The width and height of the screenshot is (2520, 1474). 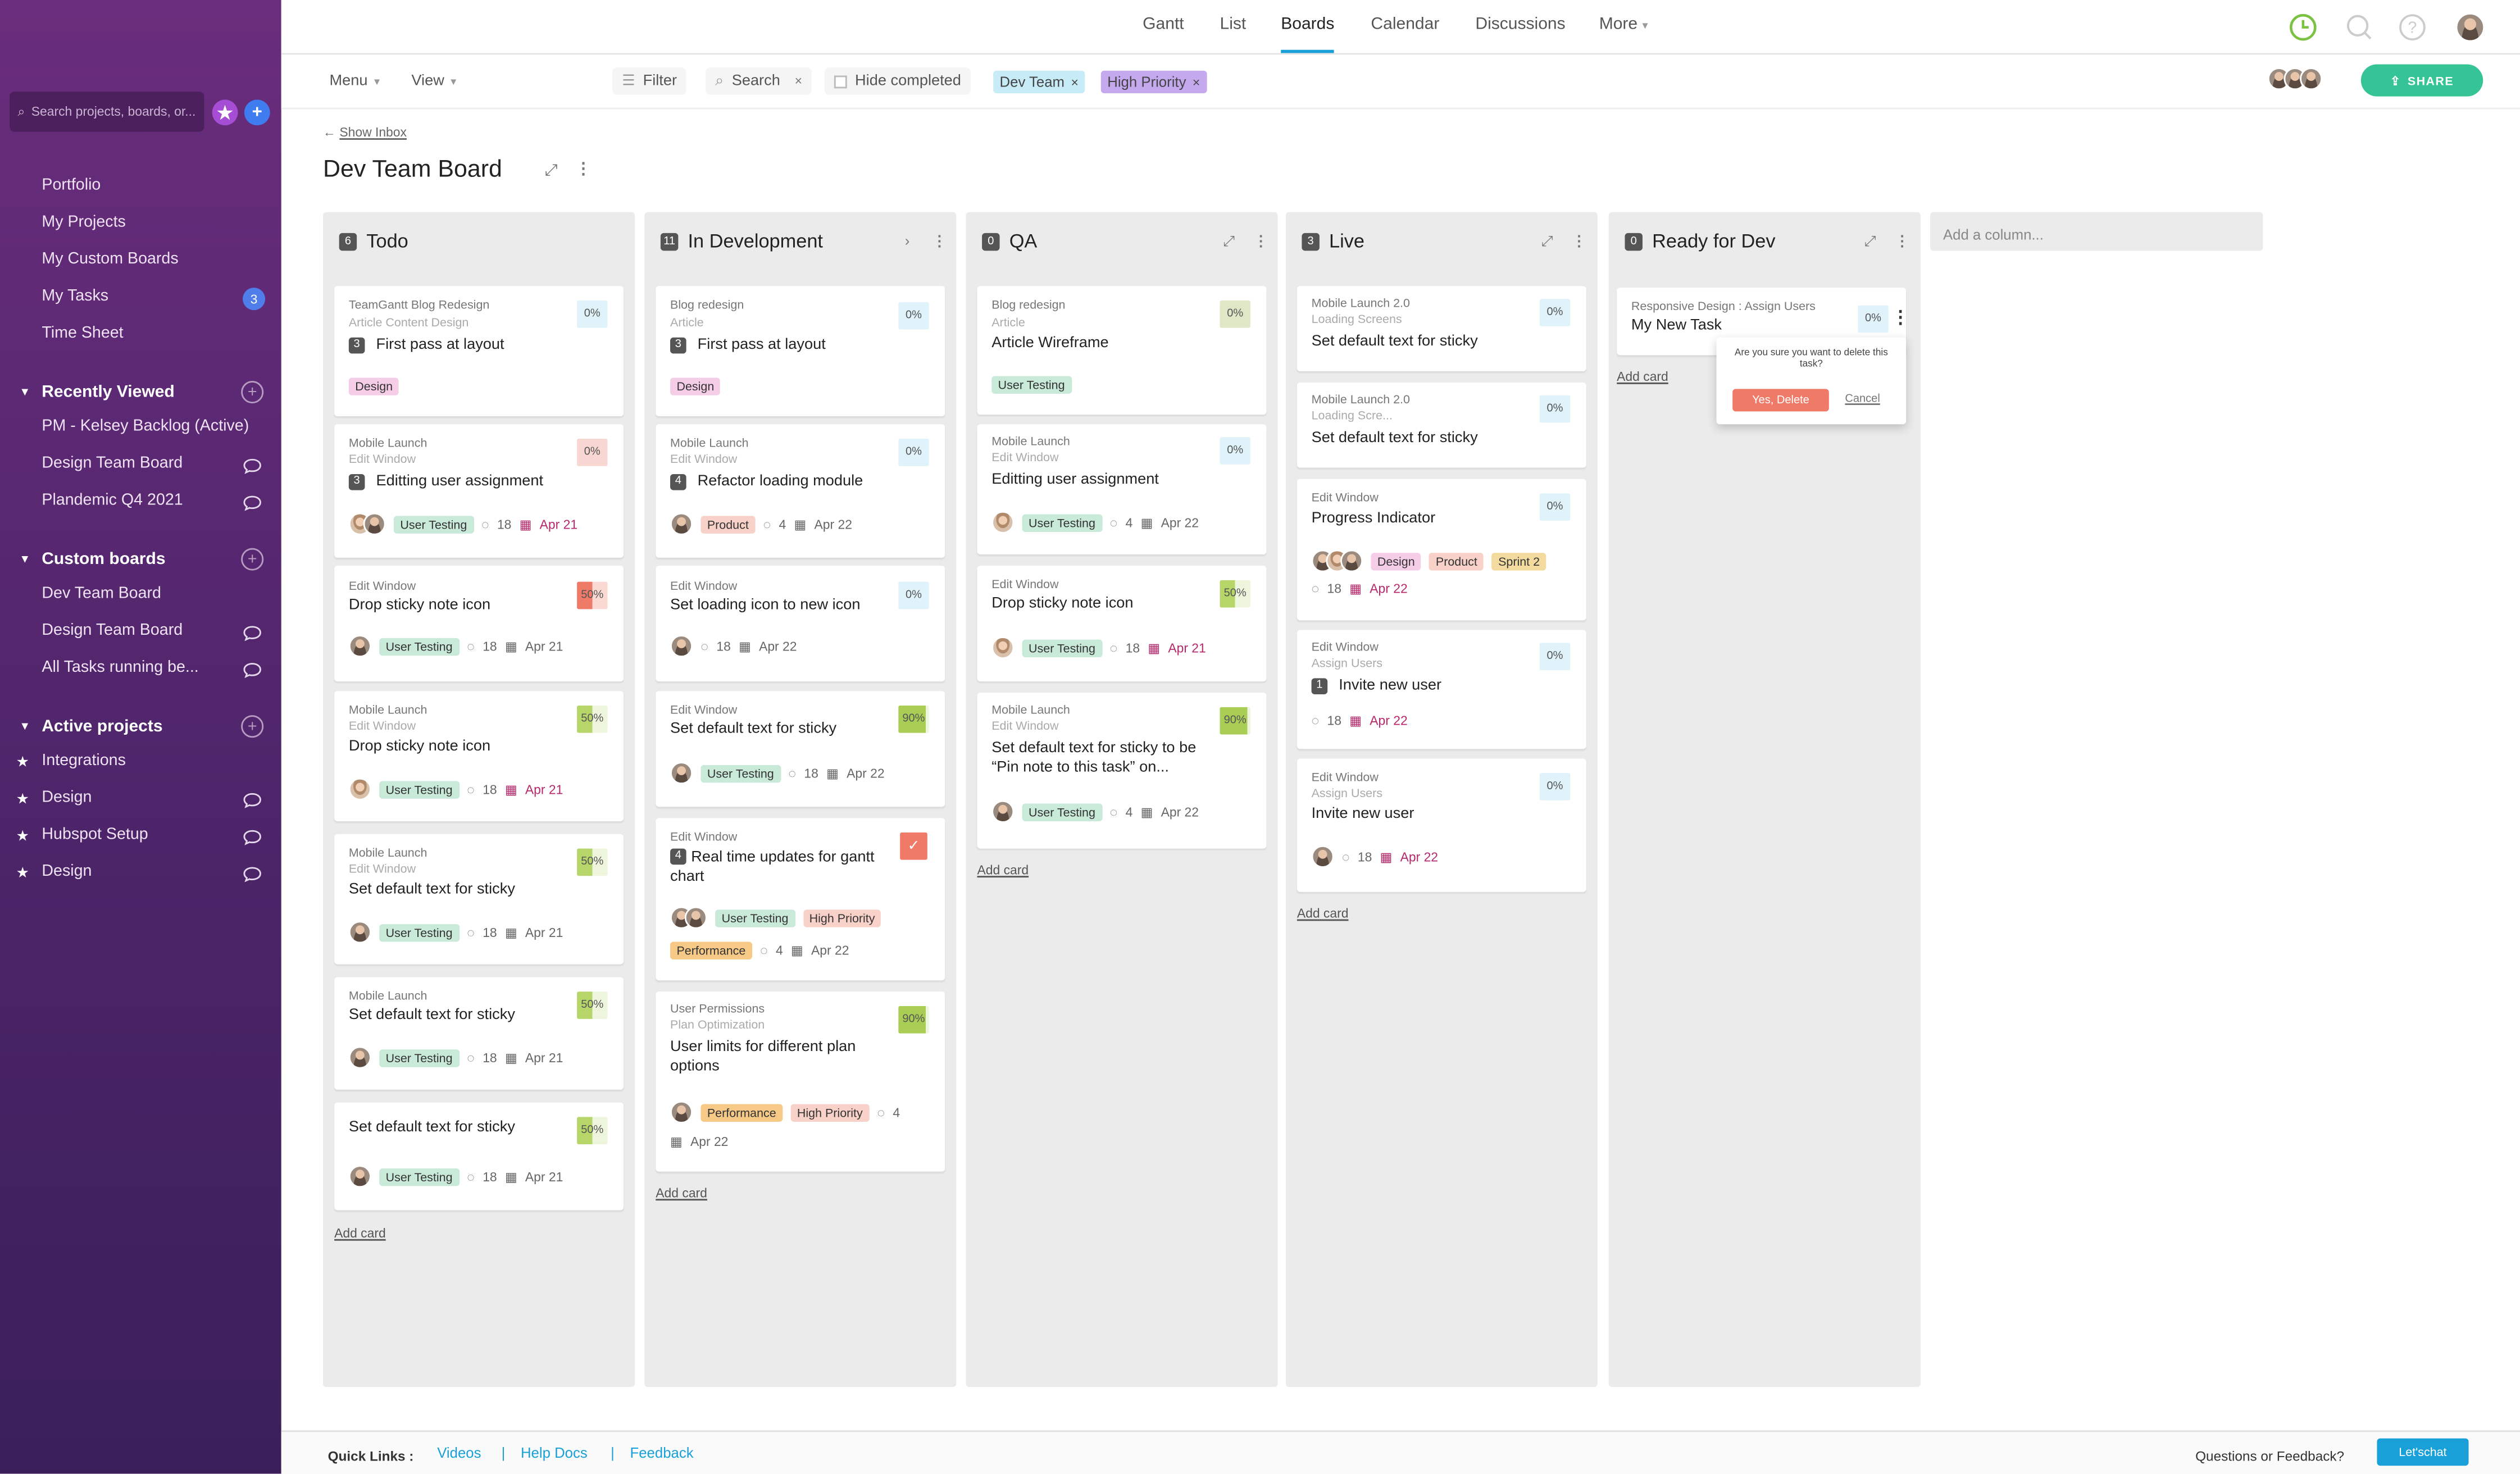 I want to click on chevron-right-icon: ›, so click(x=907, y=241).